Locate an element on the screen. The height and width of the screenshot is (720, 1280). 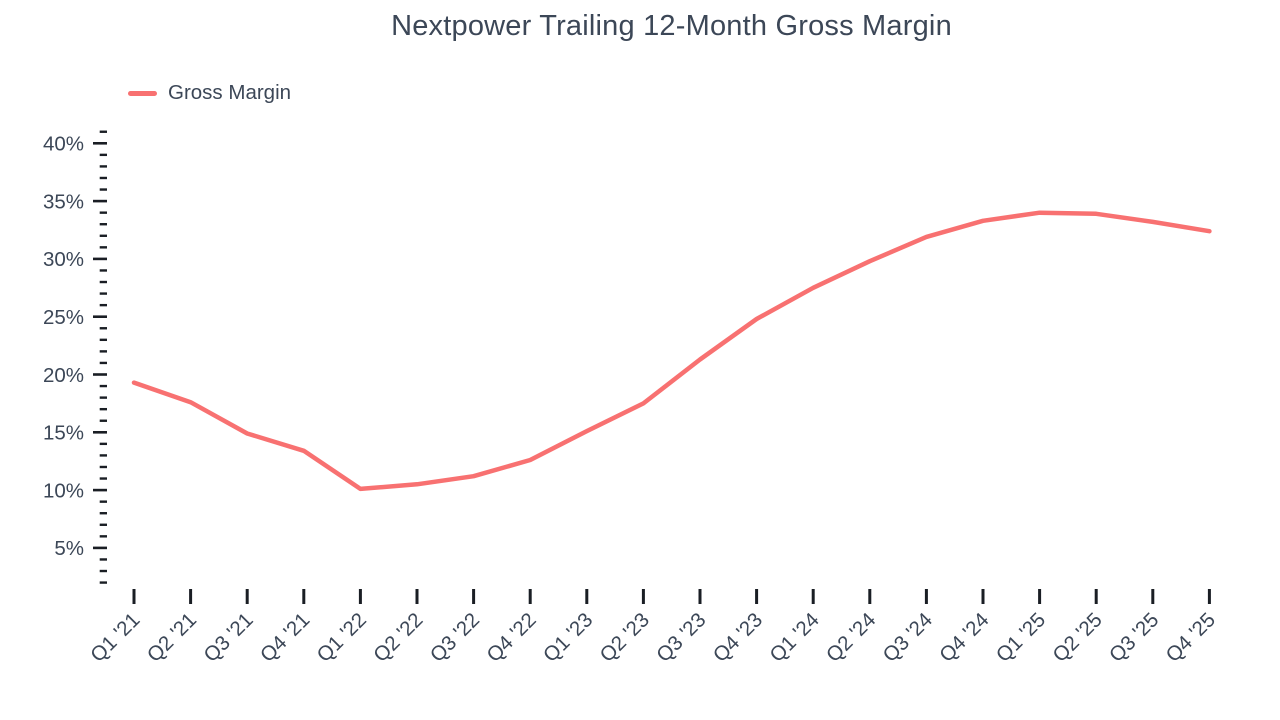
y-axis-label: 30% is located at coordinates (63, 259).